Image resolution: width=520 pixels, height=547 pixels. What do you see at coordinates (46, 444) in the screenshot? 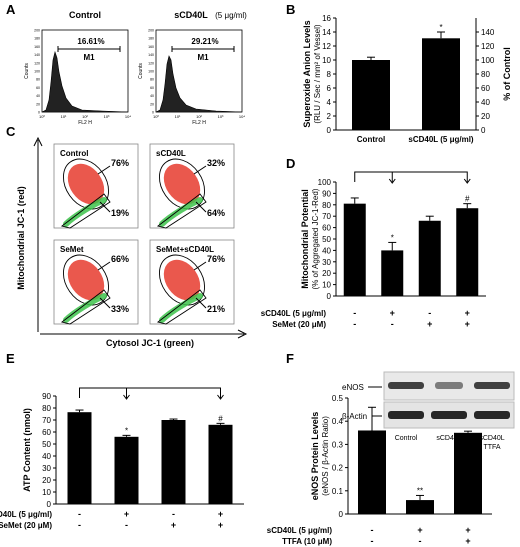
I see `y-tick-label: 50` at bounding box center [46, 444].